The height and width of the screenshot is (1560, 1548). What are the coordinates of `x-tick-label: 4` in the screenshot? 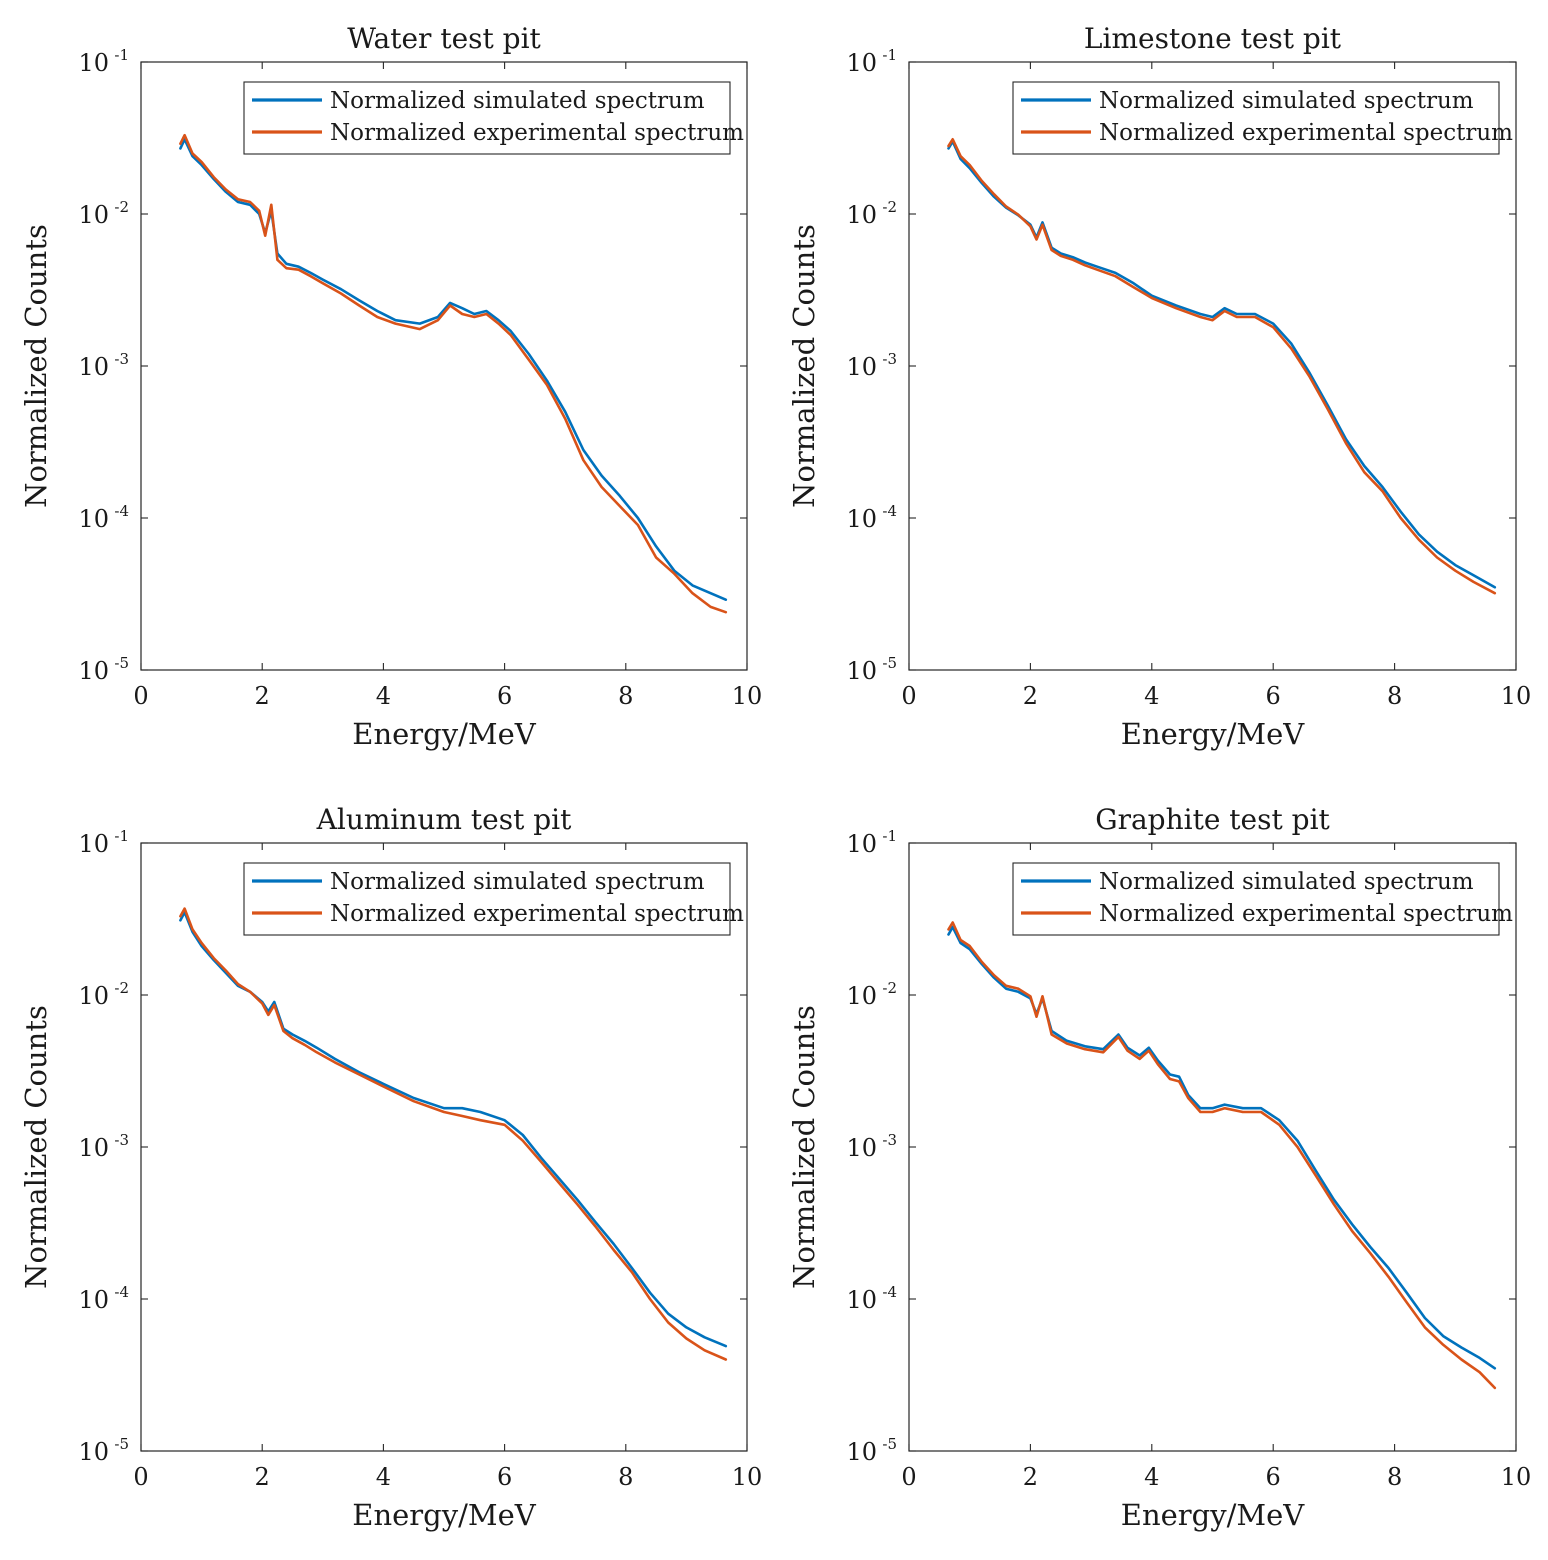 It's located at (383, 1477).